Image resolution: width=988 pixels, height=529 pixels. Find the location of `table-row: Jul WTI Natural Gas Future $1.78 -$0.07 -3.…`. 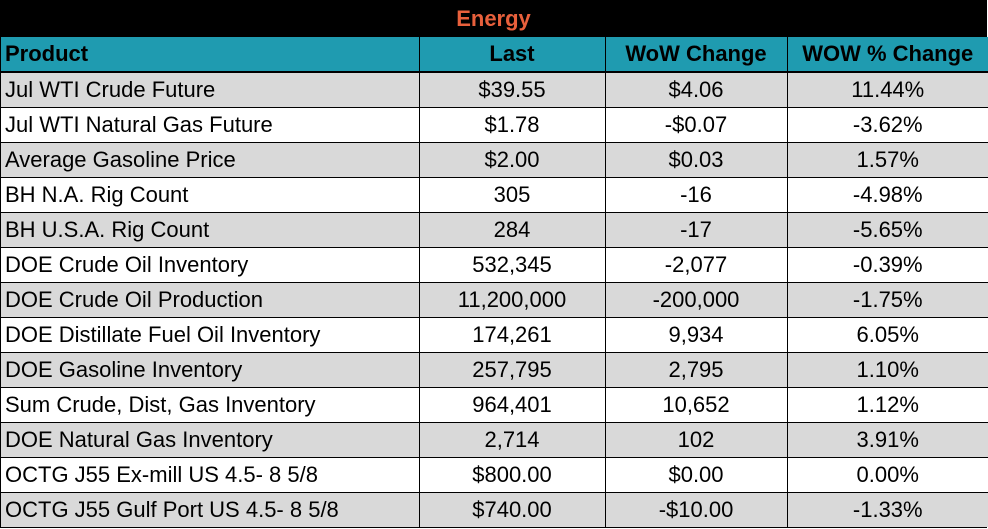

table-row: Jul WTI Natural Gas Future $1.78 -$0.07 -3.… is located at coordinates (494, 125).